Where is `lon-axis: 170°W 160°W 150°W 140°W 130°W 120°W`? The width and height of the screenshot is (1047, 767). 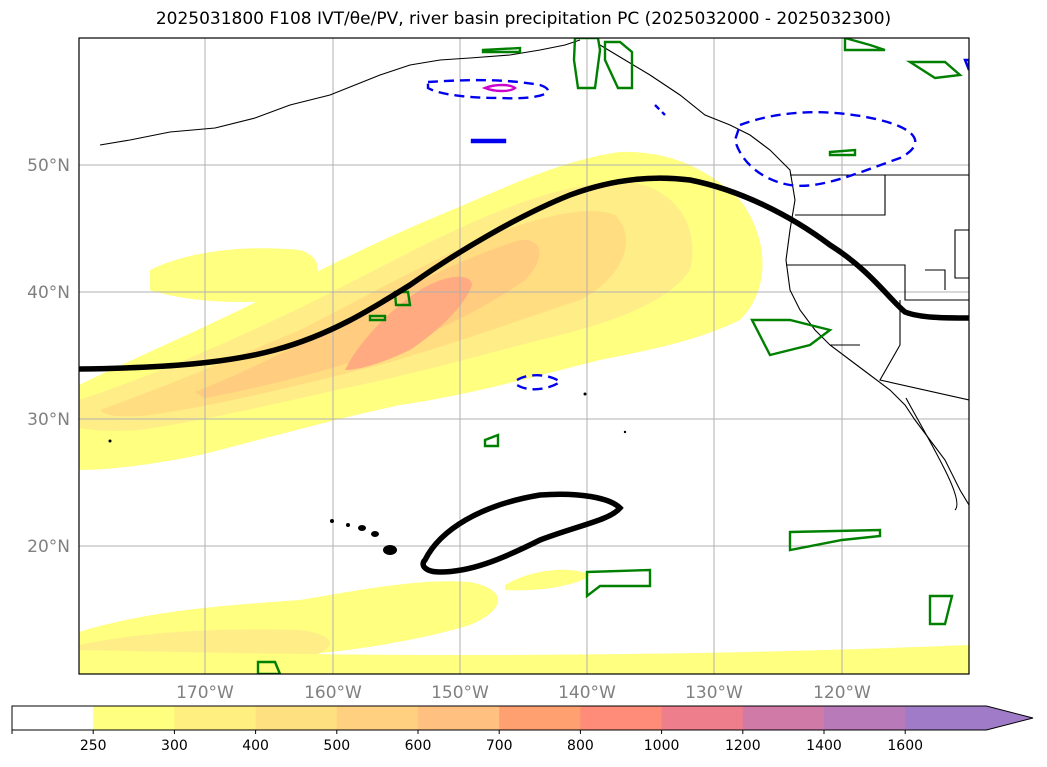 lon-axis: 170°W 160°W 150°W 140°W 130°W 120°W is located at coordinates (523, 693).